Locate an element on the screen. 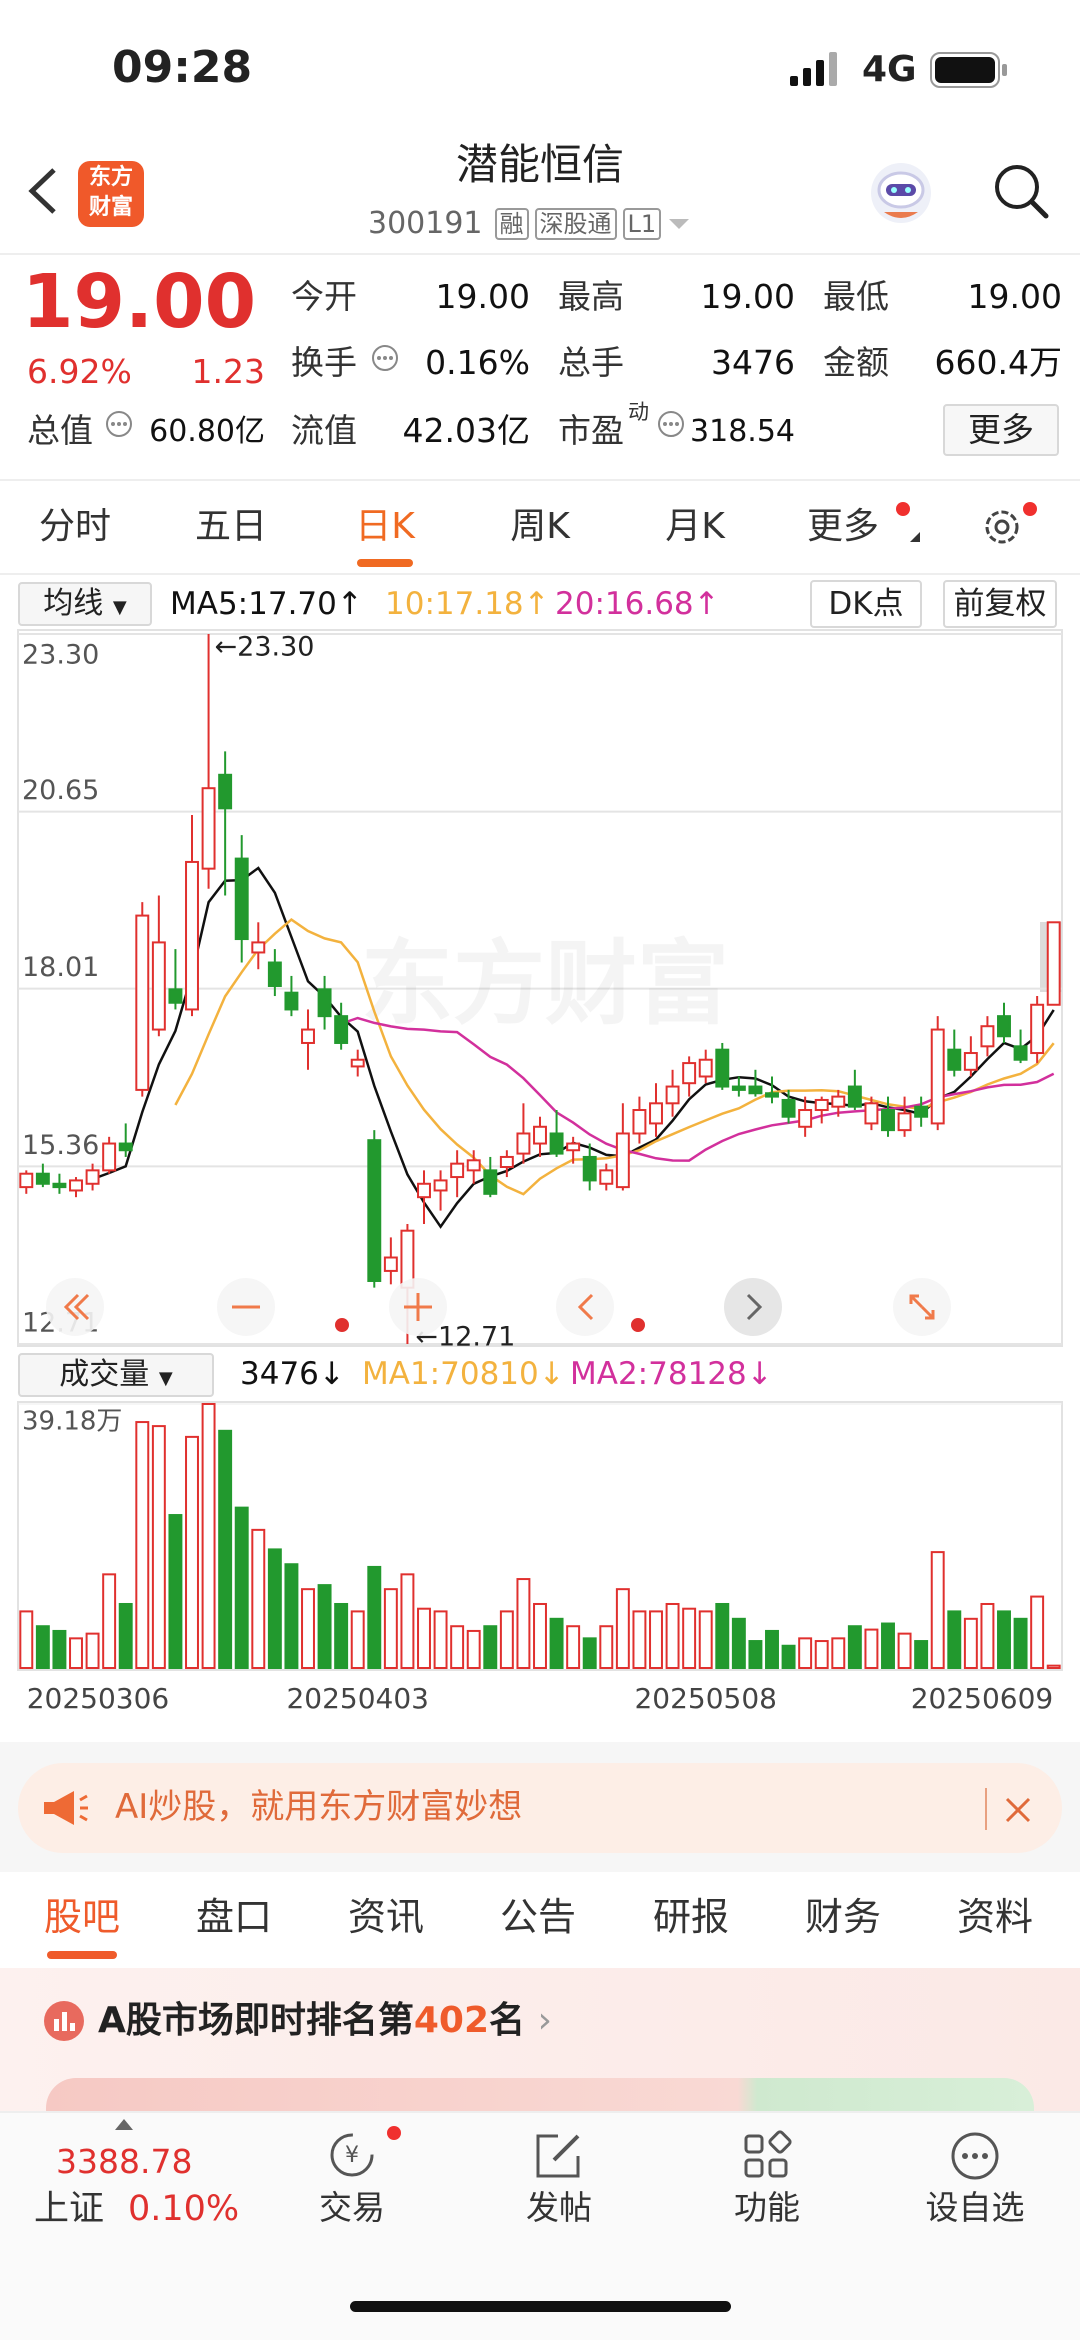 Image resolution: width=1080 pixels, height=2340 pixels. adjust-button: 前复权 is located at coordinates (1000, 604).